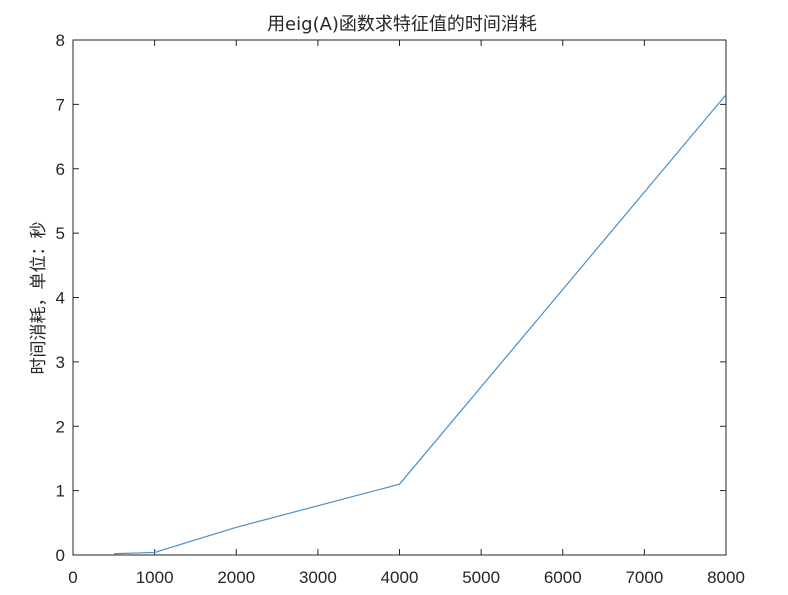 The height and width of the screenshot is (595, 788). What do you see at coordinates (60, 426) in the screenshot?
I see `y-tick-label: 2` at bounding box center [60, 426].